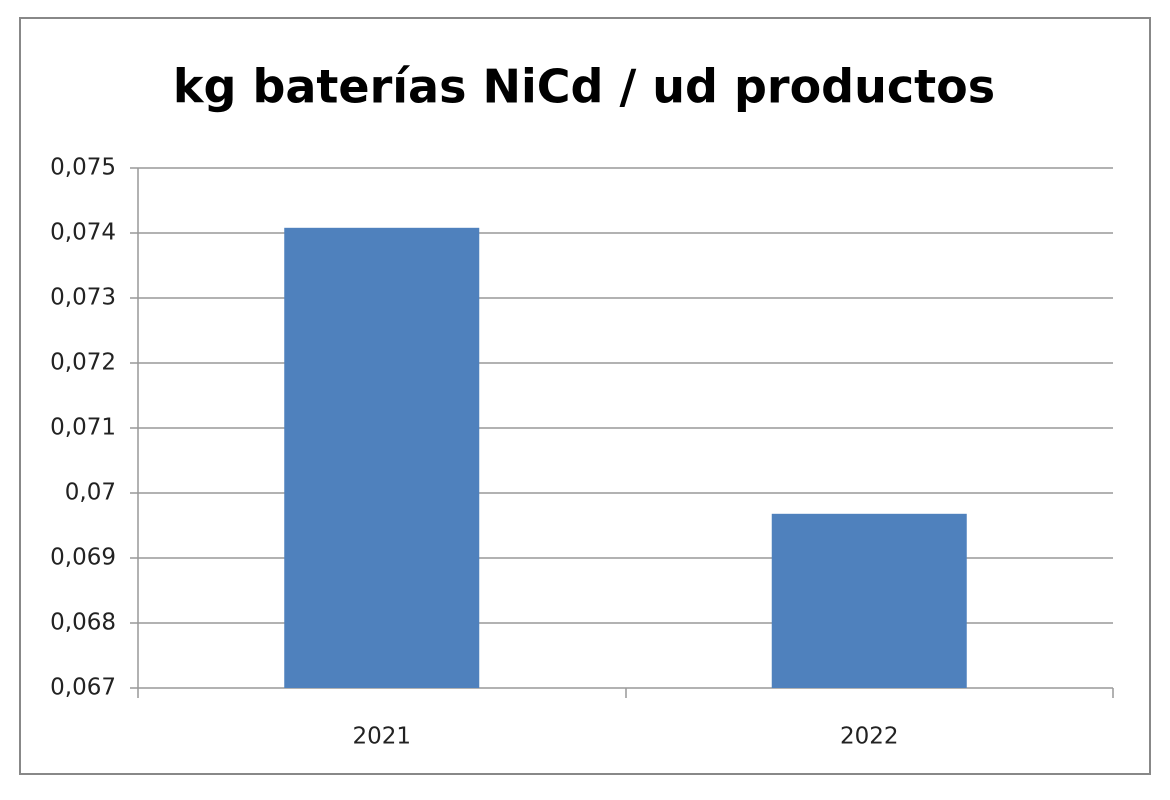  What do you see at coordinates (584, 87) in the screenshot?
I see `chart-title: kg baterías NiCd / ud productos` at bounding box center [584, 87].